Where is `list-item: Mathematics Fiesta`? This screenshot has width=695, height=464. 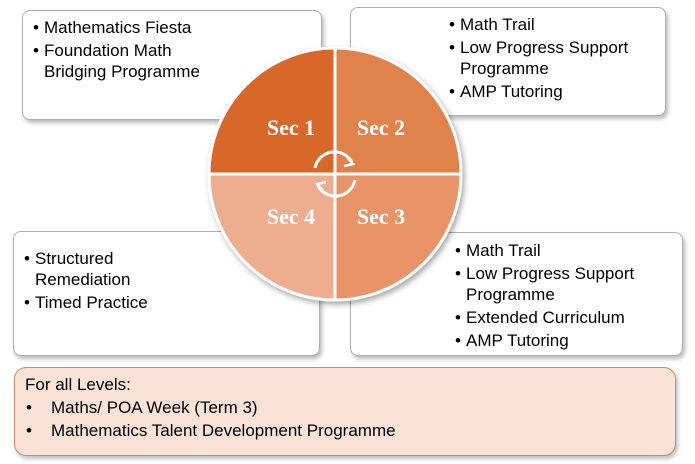
list-item: Mathematics Fiesta is located at coordinates (172, 27).